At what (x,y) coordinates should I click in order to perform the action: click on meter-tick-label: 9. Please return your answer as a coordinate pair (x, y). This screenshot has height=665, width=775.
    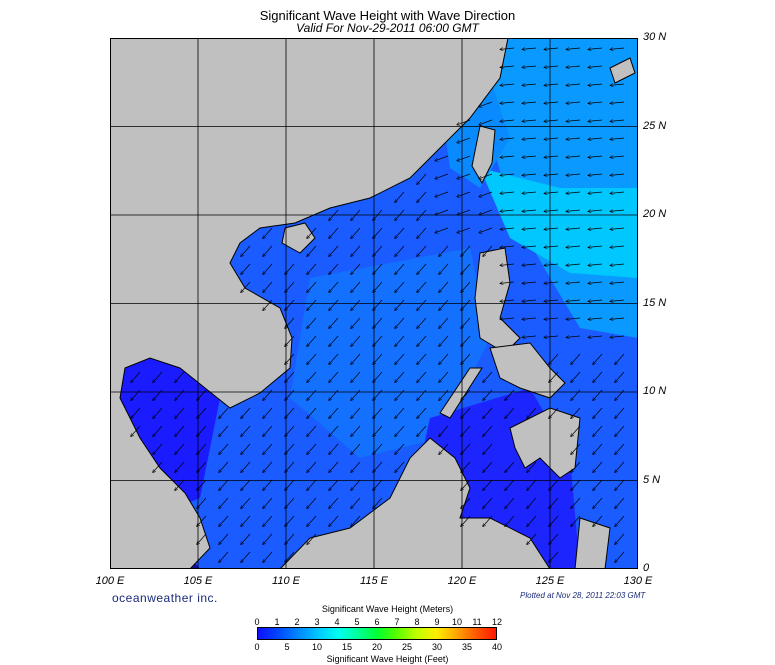
    Looking at the image, I should click on (437, 622).